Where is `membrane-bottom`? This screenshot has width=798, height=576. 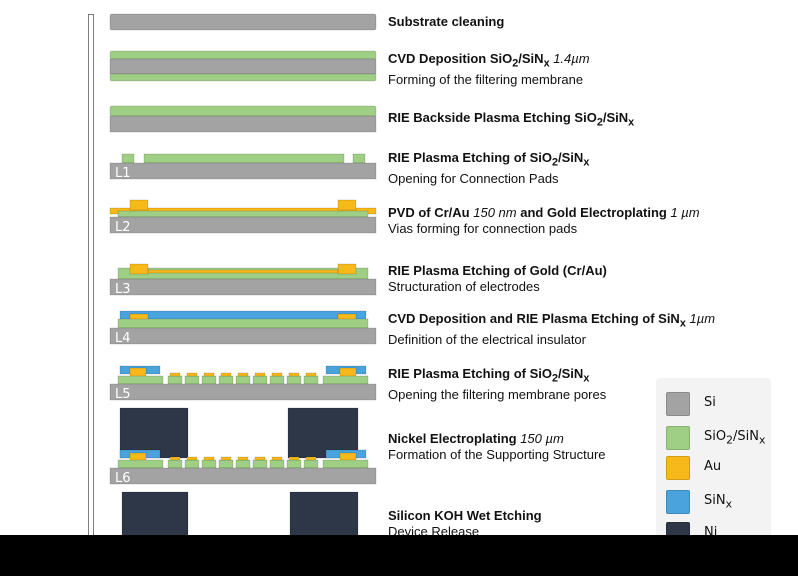 membrane-bottom is located at coordinates (243, 77).